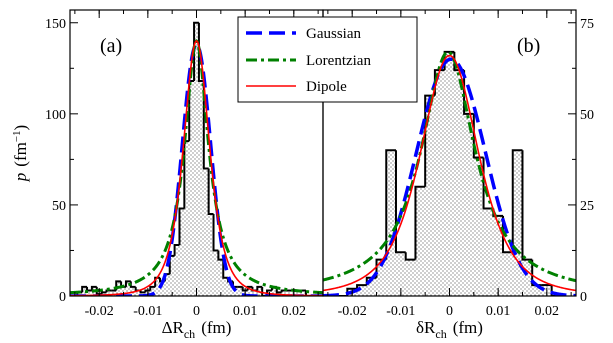  What do you see at coordinates (326, 87) in the screenshot?
I see `legend-label-dipole: Dipole` at bounding box center [326, 87].